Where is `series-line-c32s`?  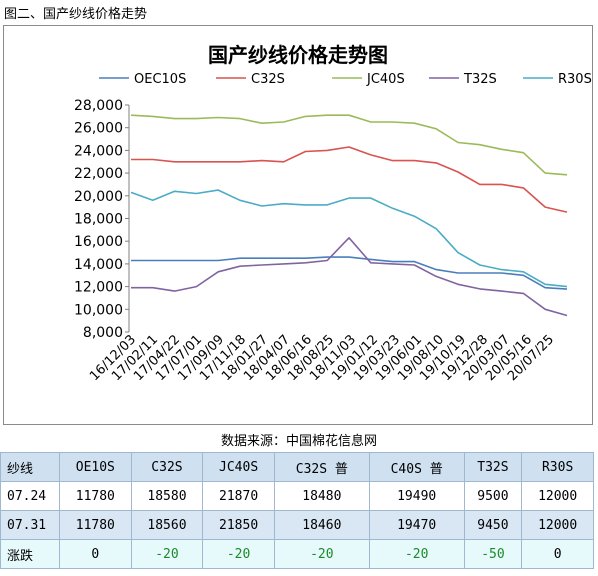 series-line-c32s is located at coordinates (349, 179).